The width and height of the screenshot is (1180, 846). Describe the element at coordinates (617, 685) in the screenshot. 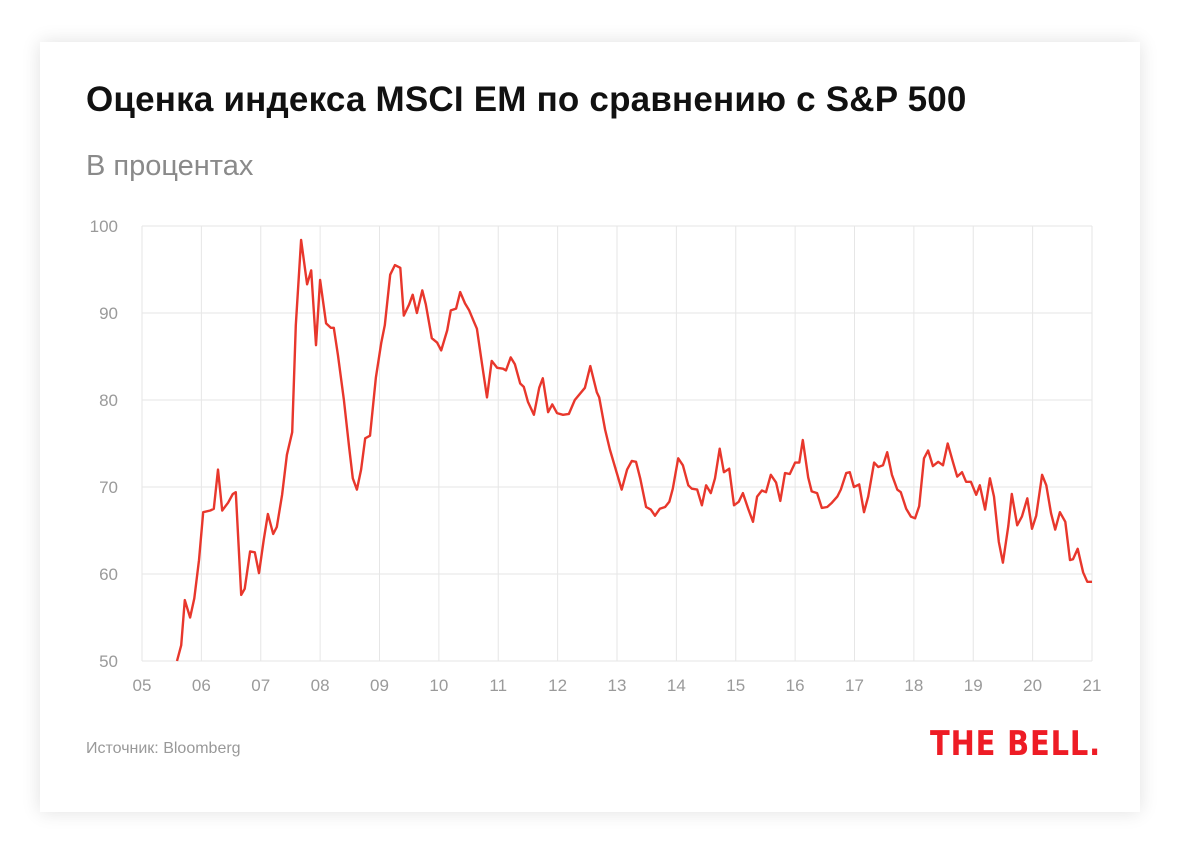

I see `x-tick-label: 13` at that location.